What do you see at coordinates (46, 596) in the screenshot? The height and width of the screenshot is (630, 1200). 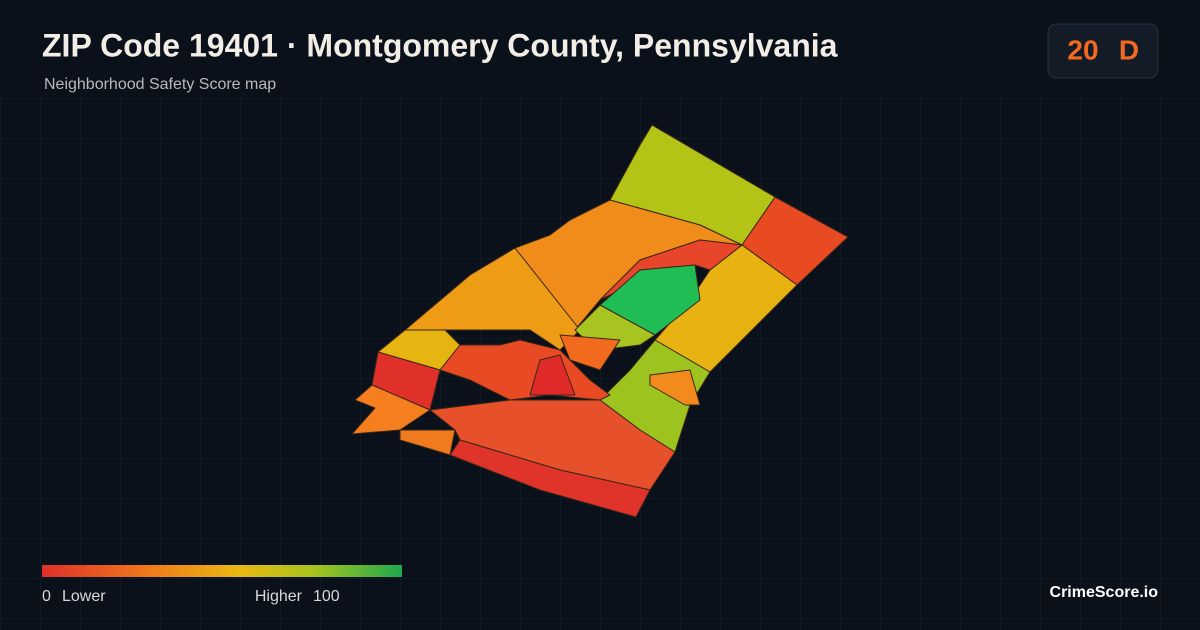 I see `legend-min: 0` at bounding box center [46, 596].